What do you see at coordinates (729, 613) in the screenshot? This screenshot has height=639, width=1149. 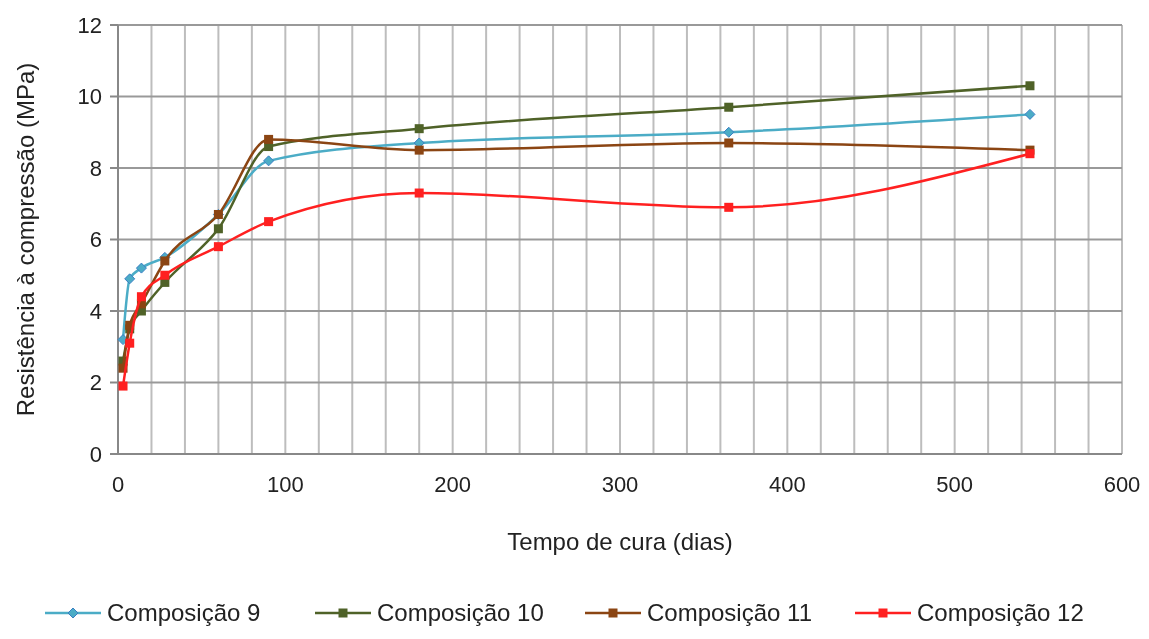 I see `legend-label: Composição 11` at bounding box center [729, 613].